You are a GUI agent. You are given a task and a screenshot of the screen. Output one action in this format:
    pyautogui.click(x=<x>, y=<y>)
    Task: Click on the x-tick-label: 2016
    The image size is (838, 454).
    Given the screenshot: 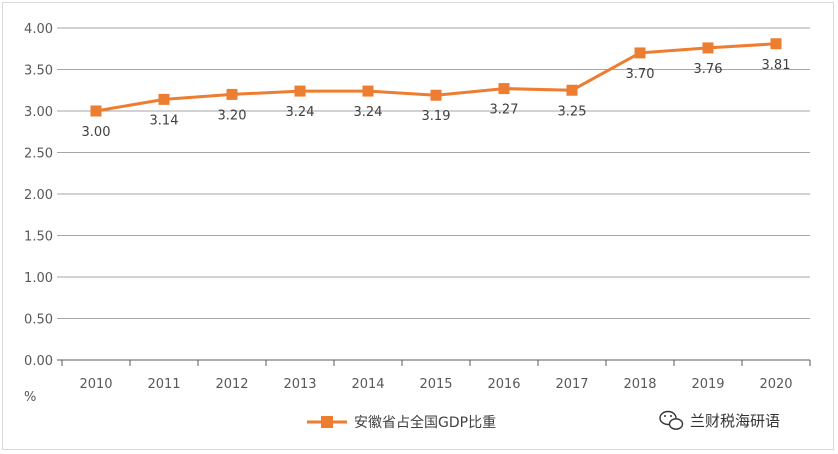 What is the action you would take?
    pyautogui.click(x=503, y=384)
    